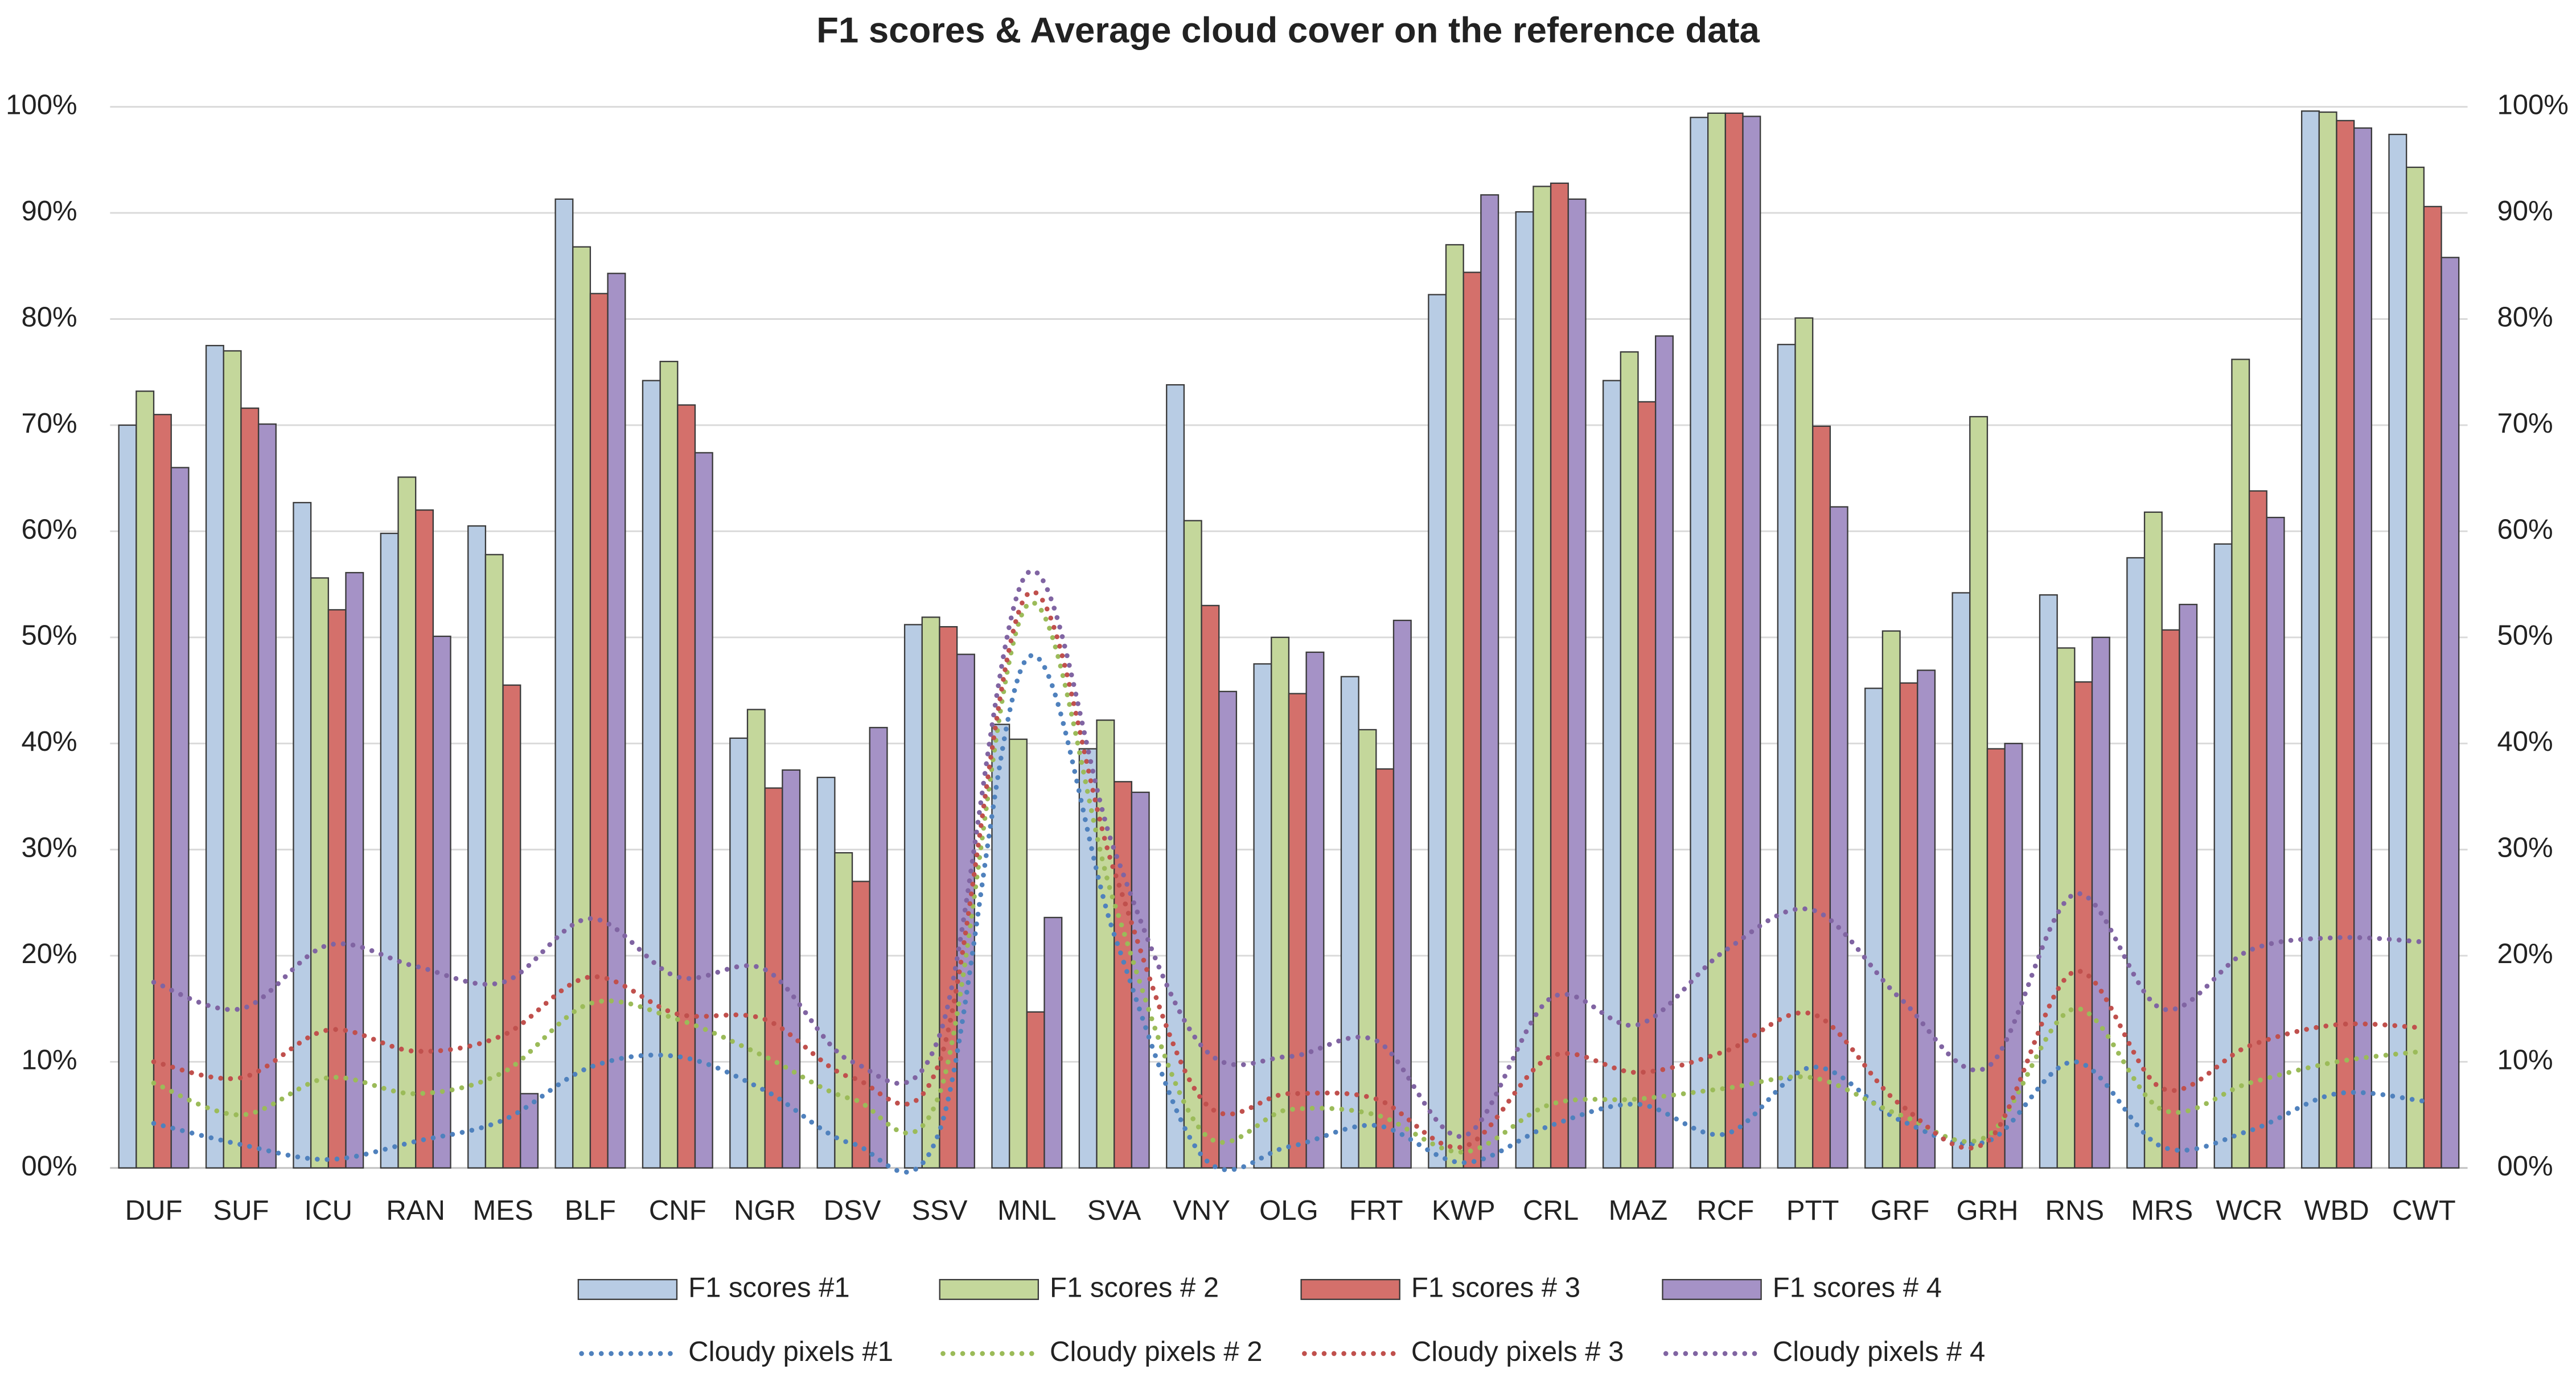 The width and height of the screenshot is (2576, 1382). What do you see at coordinates (2424, 1211) in the screenshot?
I see `x-tick-label: CWT` at bounding box center [2424, 1211].